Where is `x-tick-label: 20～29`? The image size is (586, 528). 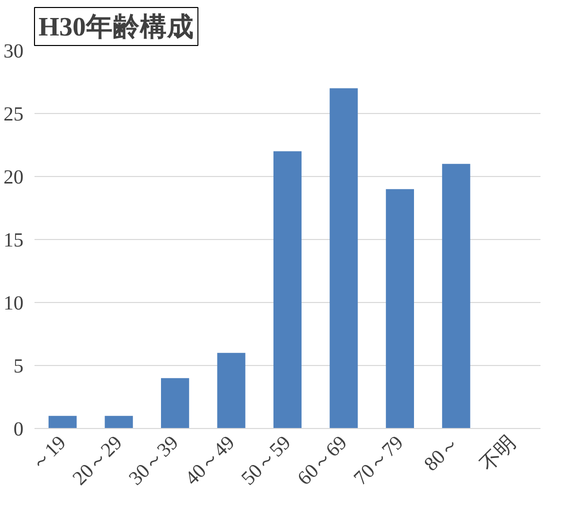
x-tick-label: 20～29 is located at coordinates (97, 461).